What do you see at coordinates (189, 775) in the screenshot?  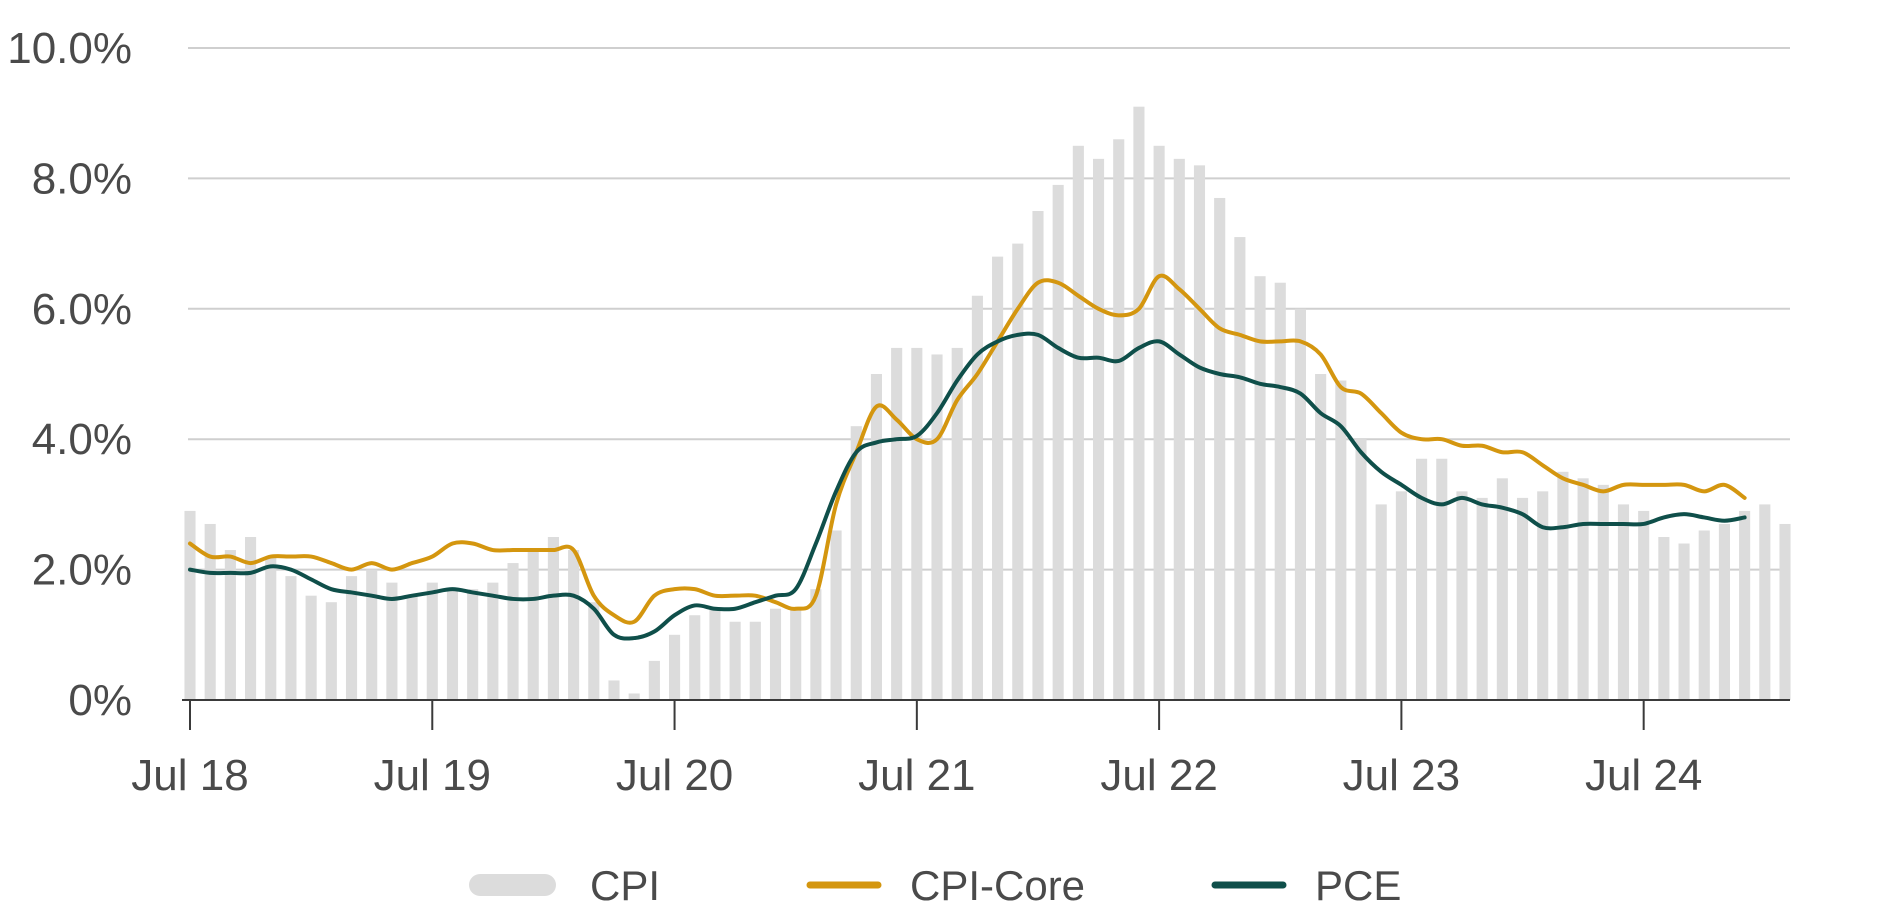 I see `x-tick-label: Jul 18` at bounding box center [189, 775].